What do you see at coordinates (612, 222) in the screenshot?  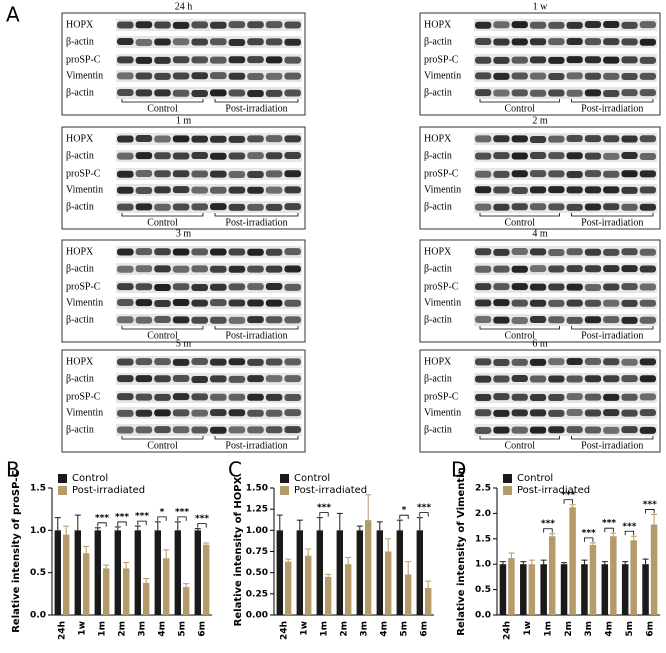 I see `group-label: Post-irradiation` at bounding box center [612, 222].